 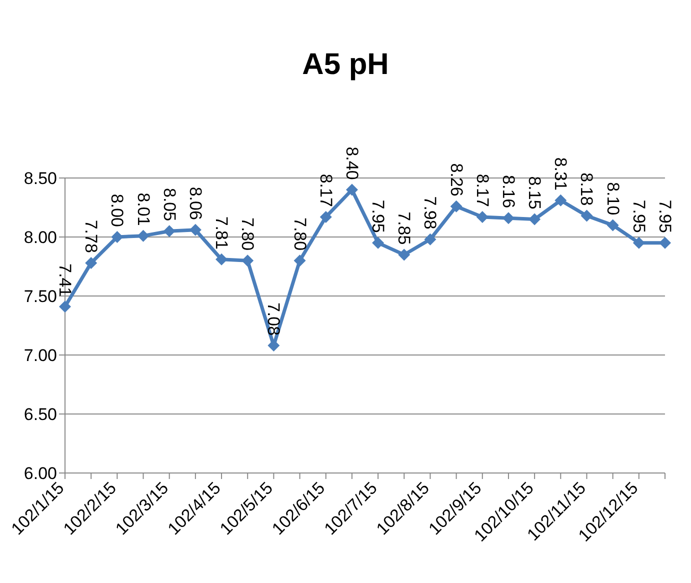 What do you see at coordinates (143, 209) in the screenshot?
I see `data-label: 8.01` at bounding box center [143, 209].